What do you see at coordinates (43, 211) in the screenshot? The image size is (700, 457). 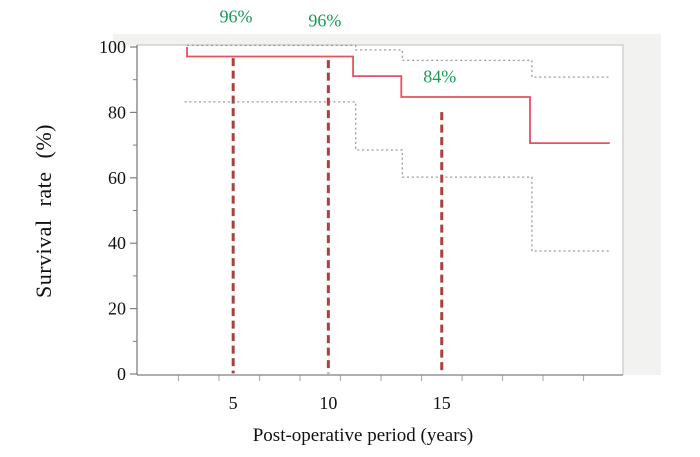 I see `y-axis-title: Survival rate (%)` at bounding box center [43, 211].